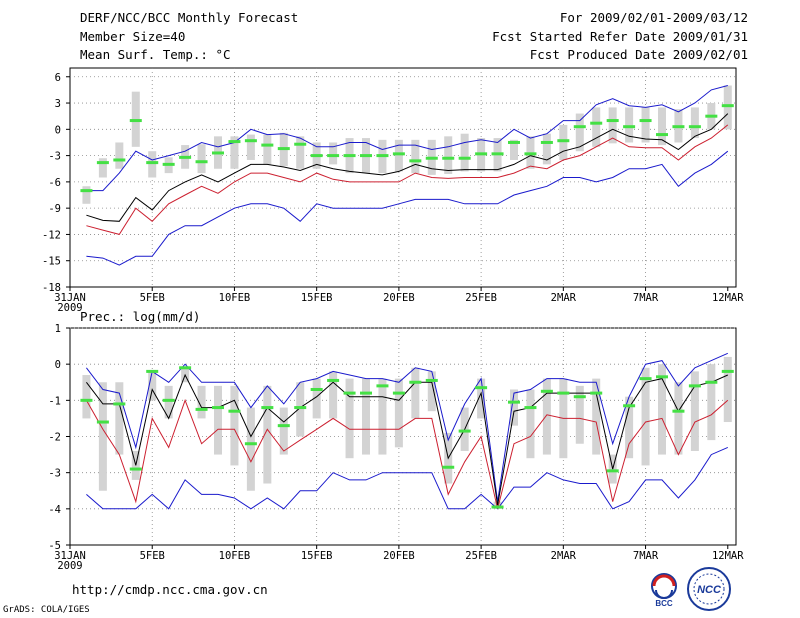  I want to click on prec-ytick-label: -1, so click(54, 401).